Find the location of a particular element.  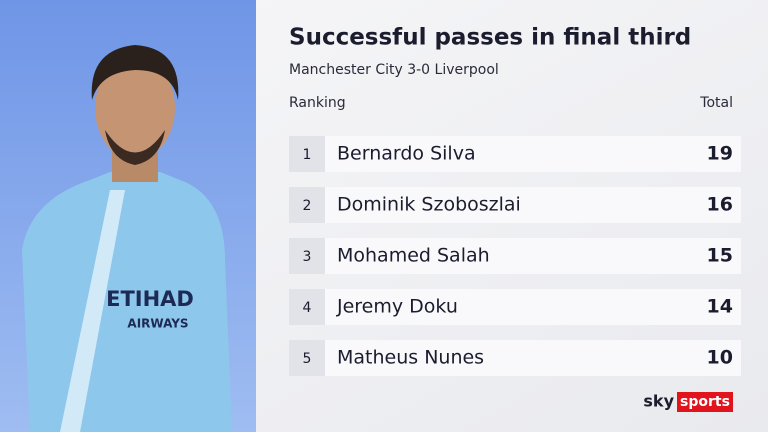

logo-badge is located at coordinates (705, 402).